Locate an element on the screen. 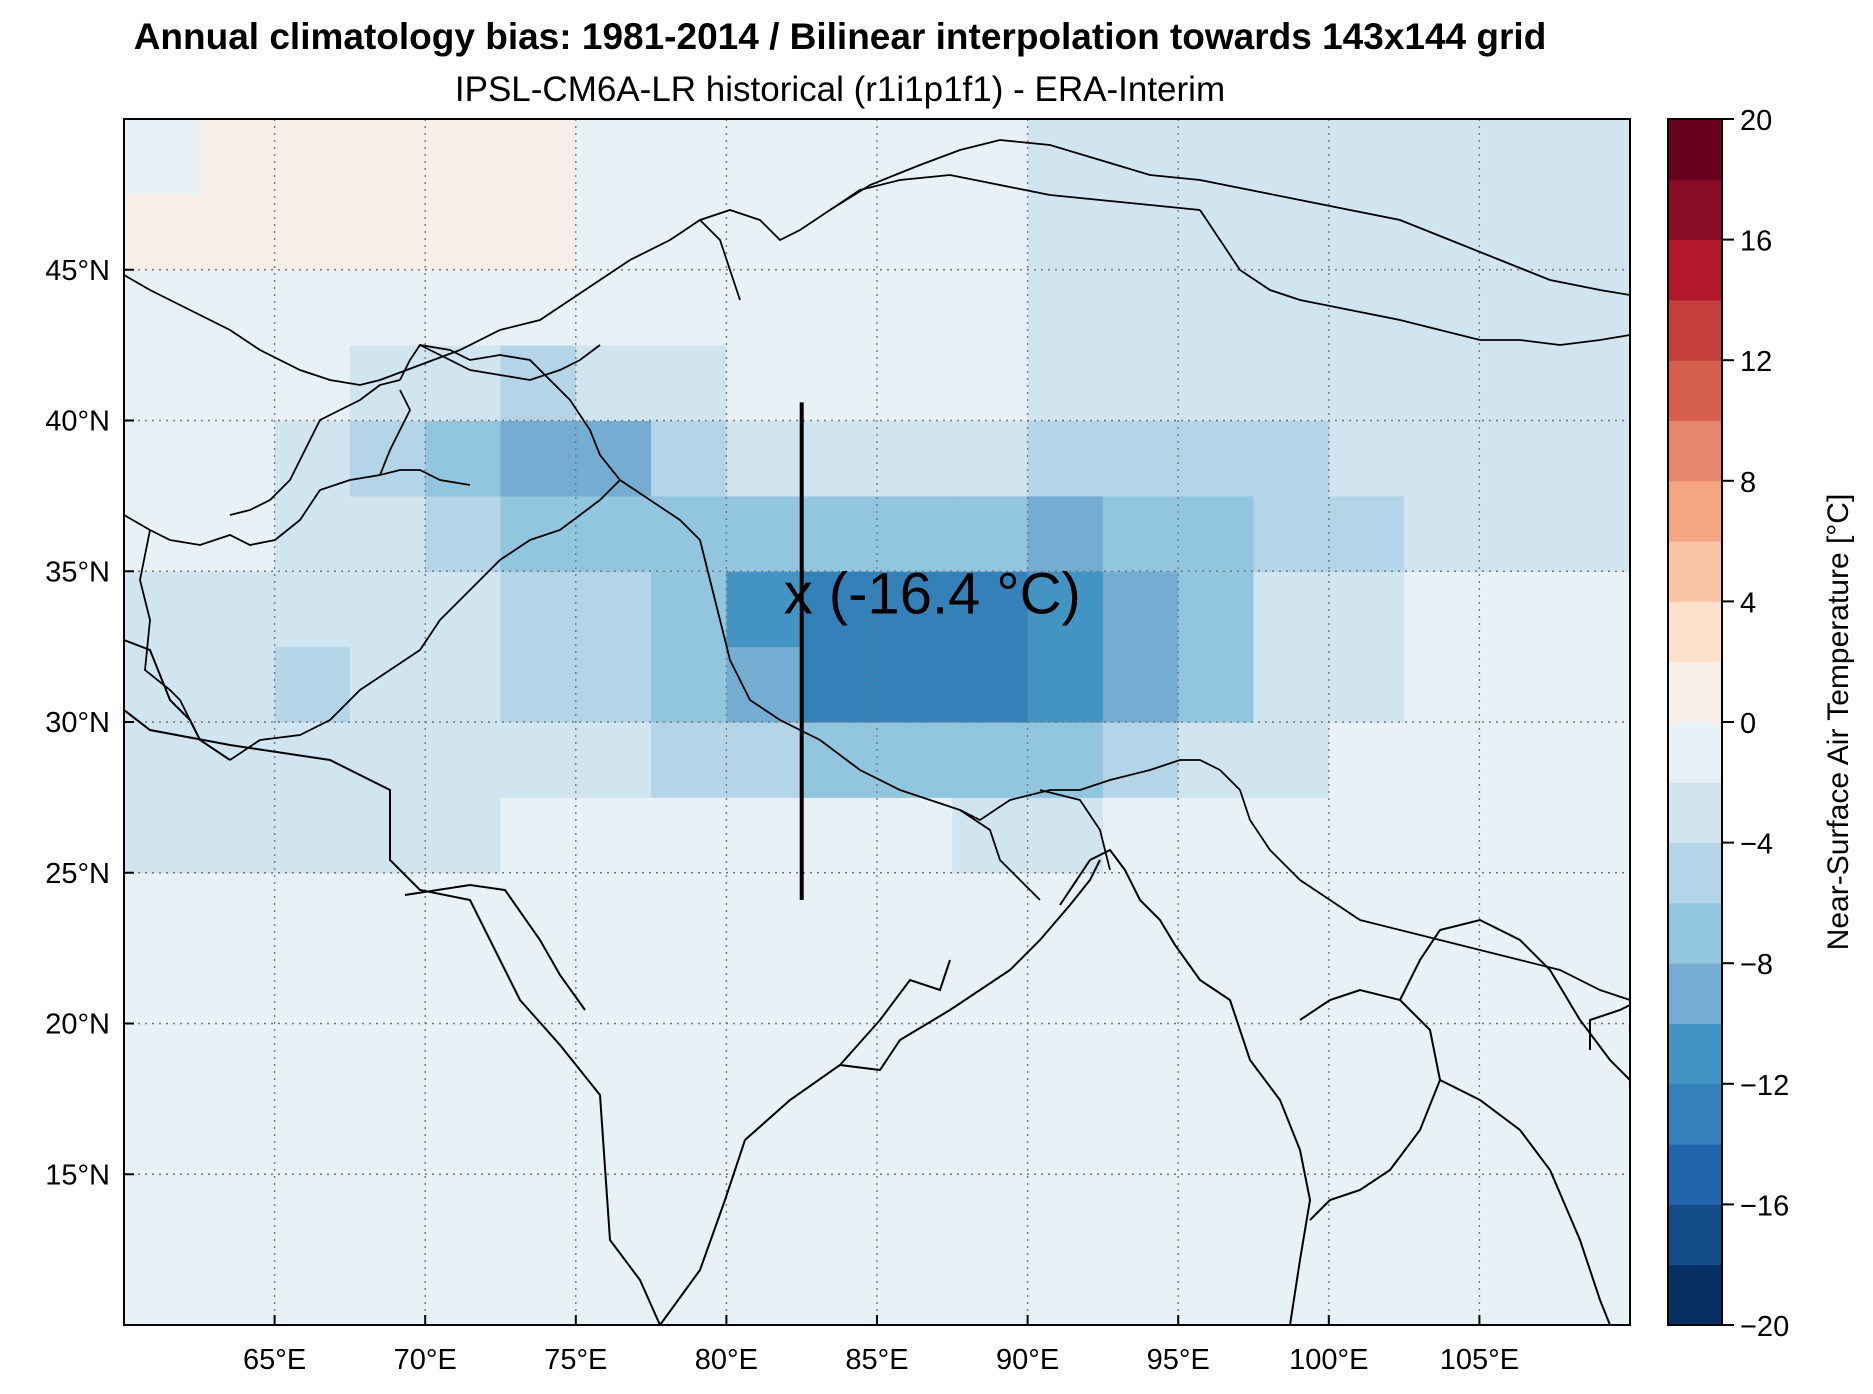  lon-tick-label: 85°E is located at coordinates (876, 1360).